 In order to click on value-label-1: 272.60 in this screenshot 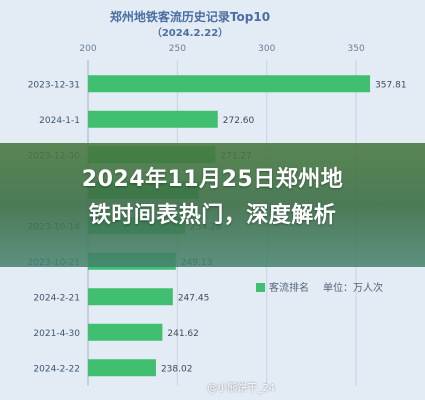, I will do `click(239, 121)`.